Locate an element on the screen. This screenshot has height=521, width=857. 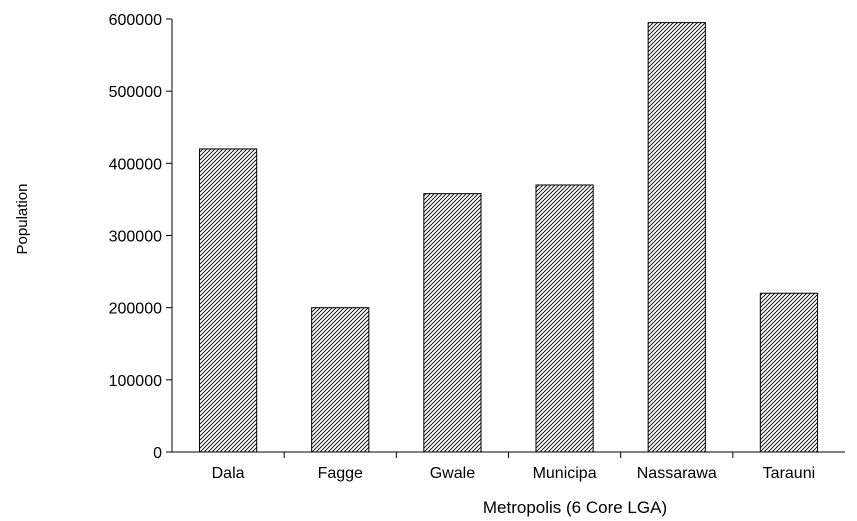
y-tick-label: 0 is located at coordinates (157, 453).